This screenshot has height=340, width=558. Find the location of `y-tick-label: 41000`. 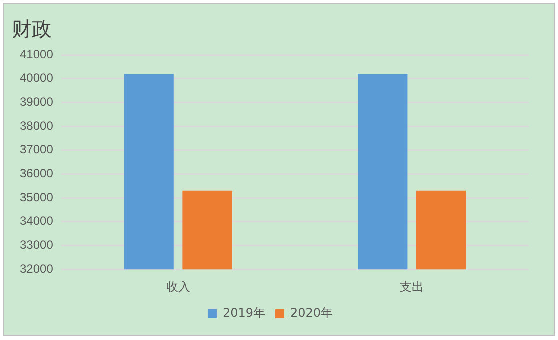

y-tick-label: 41000 is located at coordinates (37, 54).